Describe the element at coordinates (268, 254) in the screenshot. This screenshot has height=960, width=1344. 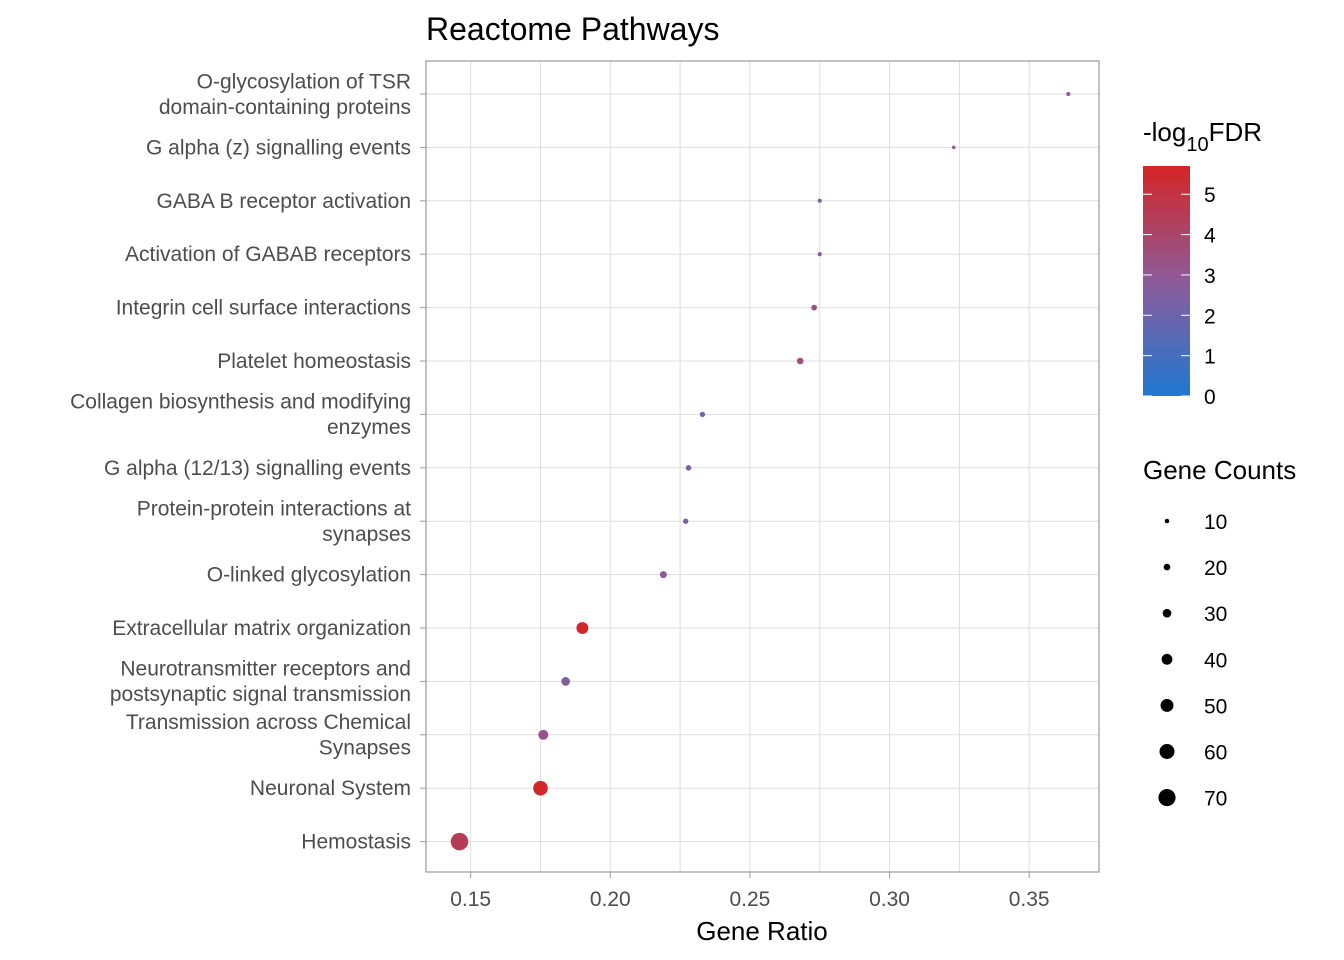
I see `category-label: Activation of GABAB receptors` at that location.